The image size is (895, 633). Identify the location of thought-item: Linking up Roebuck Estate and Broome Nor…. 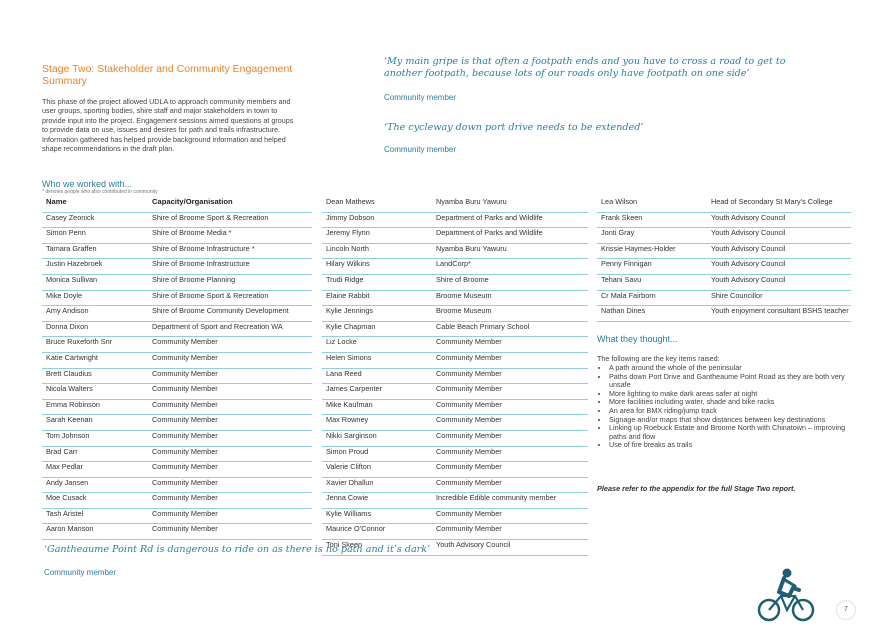
(734, 432).